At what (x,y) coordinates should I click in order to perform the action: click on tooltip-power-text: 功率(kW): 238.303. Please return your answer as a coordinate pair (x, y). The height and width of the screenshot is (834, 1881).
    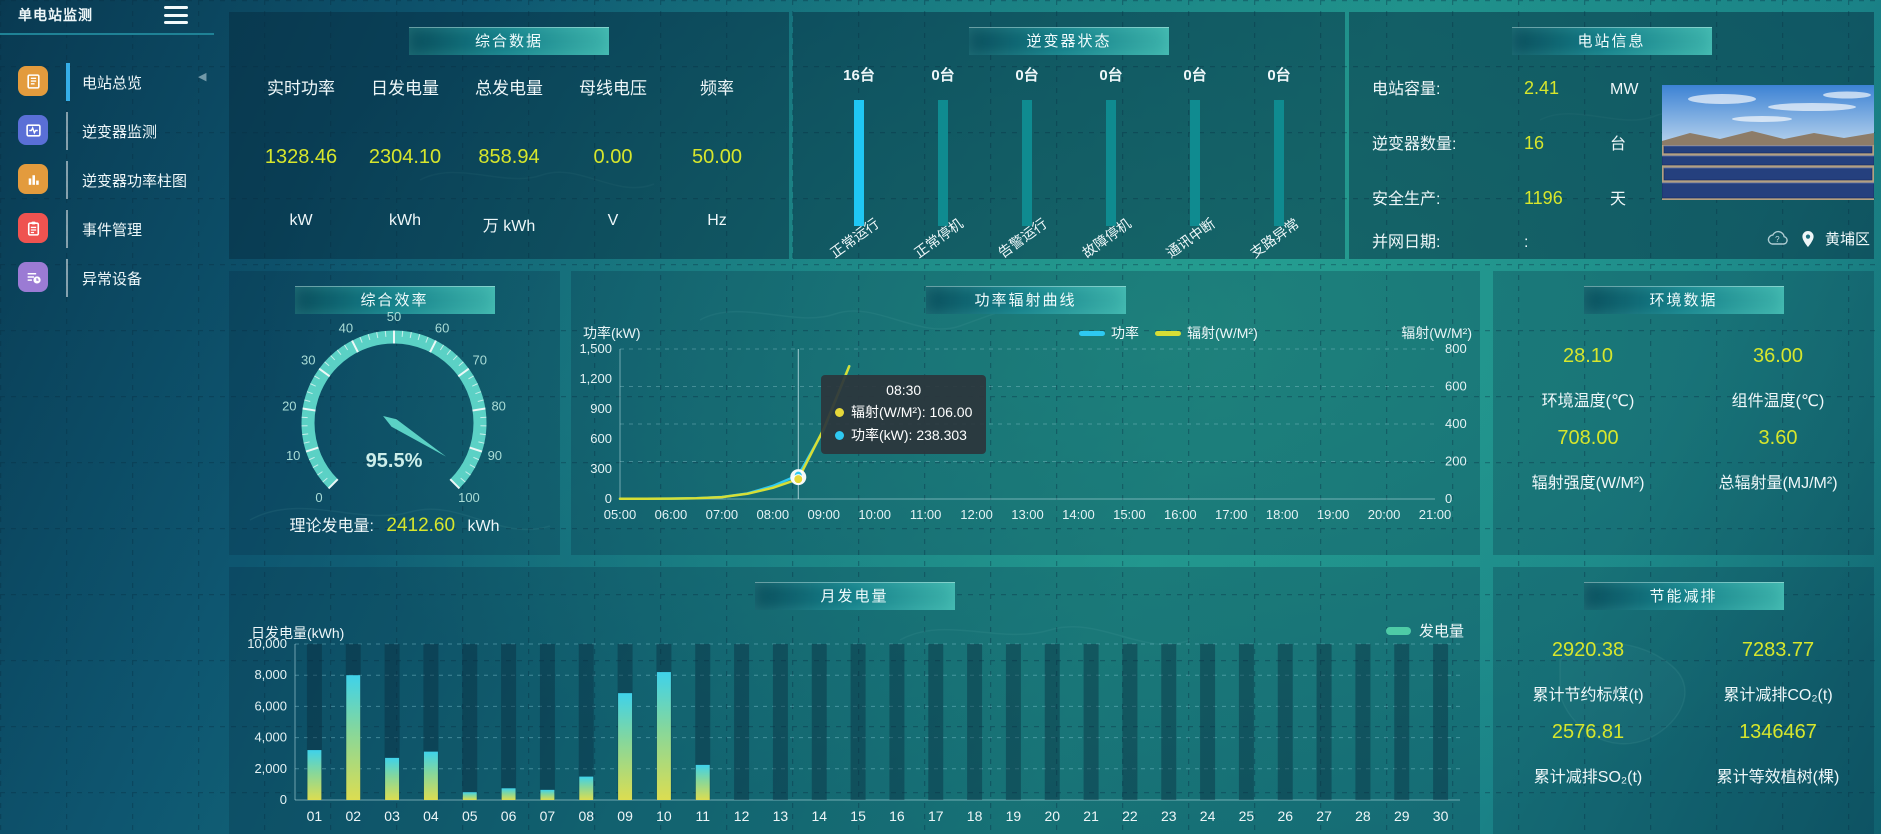
    Looking at the image, I should click on (909, 435).